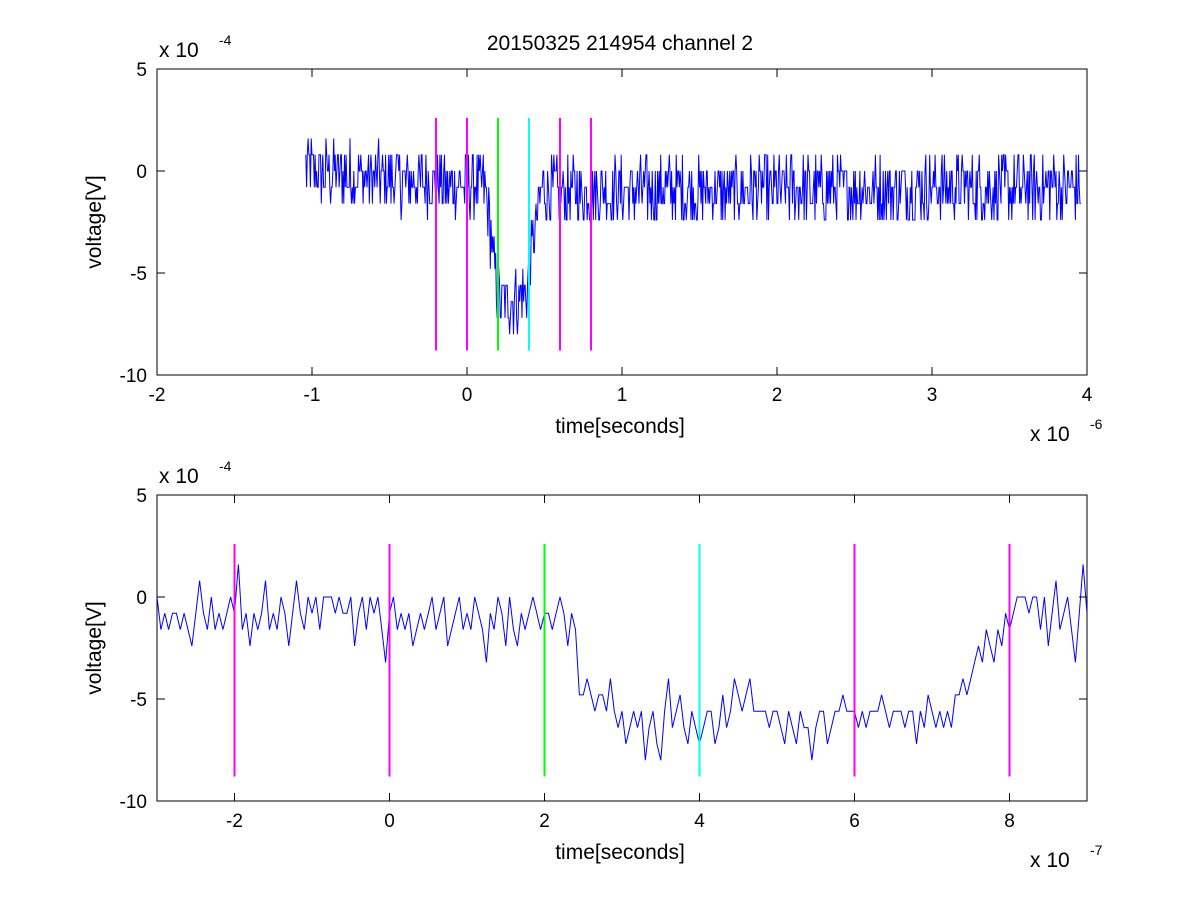 Image resolution: width=1200 pixels, height=900 pixels. I want to click on x-multiplier-exponent: -6, so click(1096, 424).